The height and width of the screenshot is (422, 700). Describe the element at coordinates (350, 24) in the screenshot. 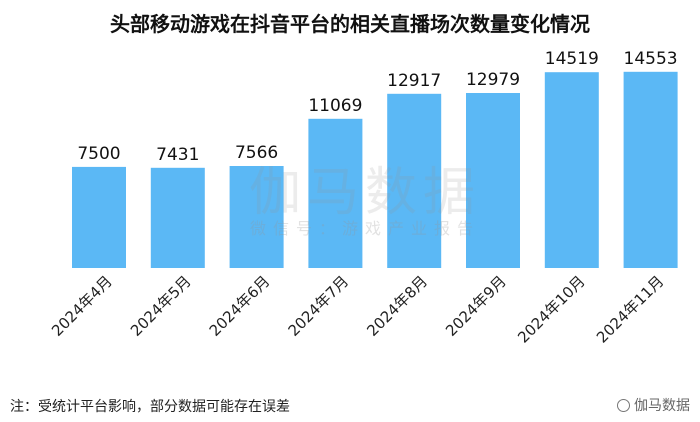

I see `chart-title: 头部移动游戏在抖音平台的相关直播场次数量变化情况` at that location.